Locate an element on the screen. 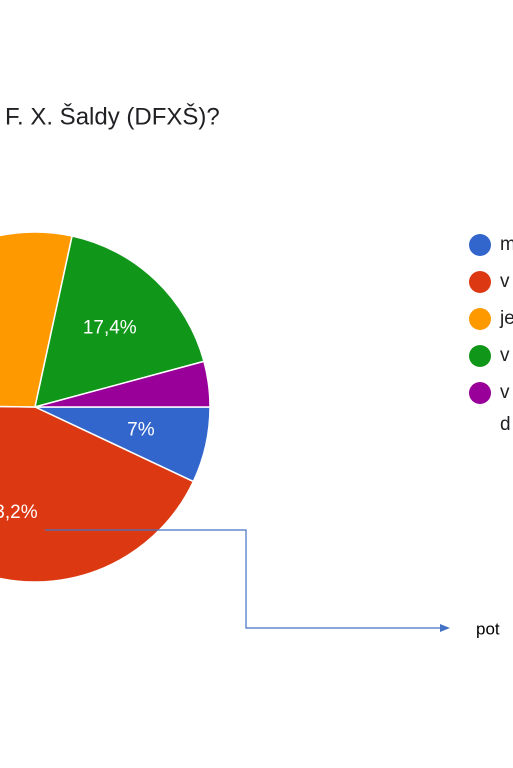  slice-label: 7% is located at coordinates (141, 430).